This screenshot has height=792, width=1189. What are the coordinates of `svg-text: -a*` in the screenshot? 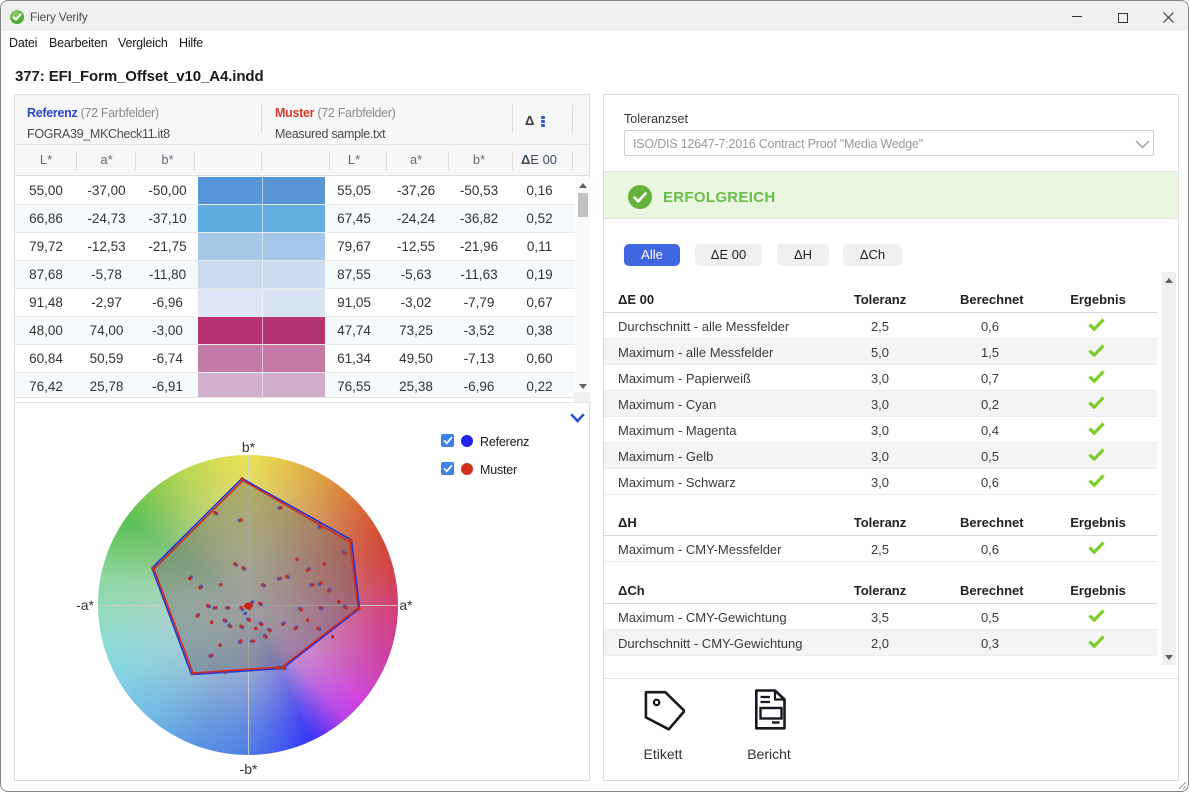 It's located at (85, 605).